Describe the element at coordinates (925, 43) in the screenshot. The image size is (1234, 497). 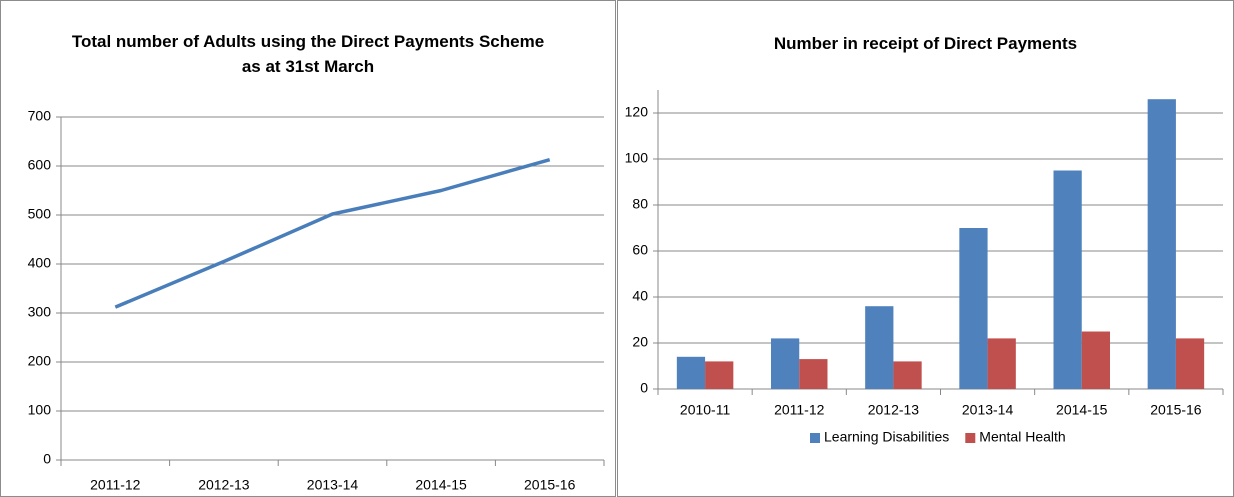
I see `chart-title: Number in receipt of Direct Payments` at that location.